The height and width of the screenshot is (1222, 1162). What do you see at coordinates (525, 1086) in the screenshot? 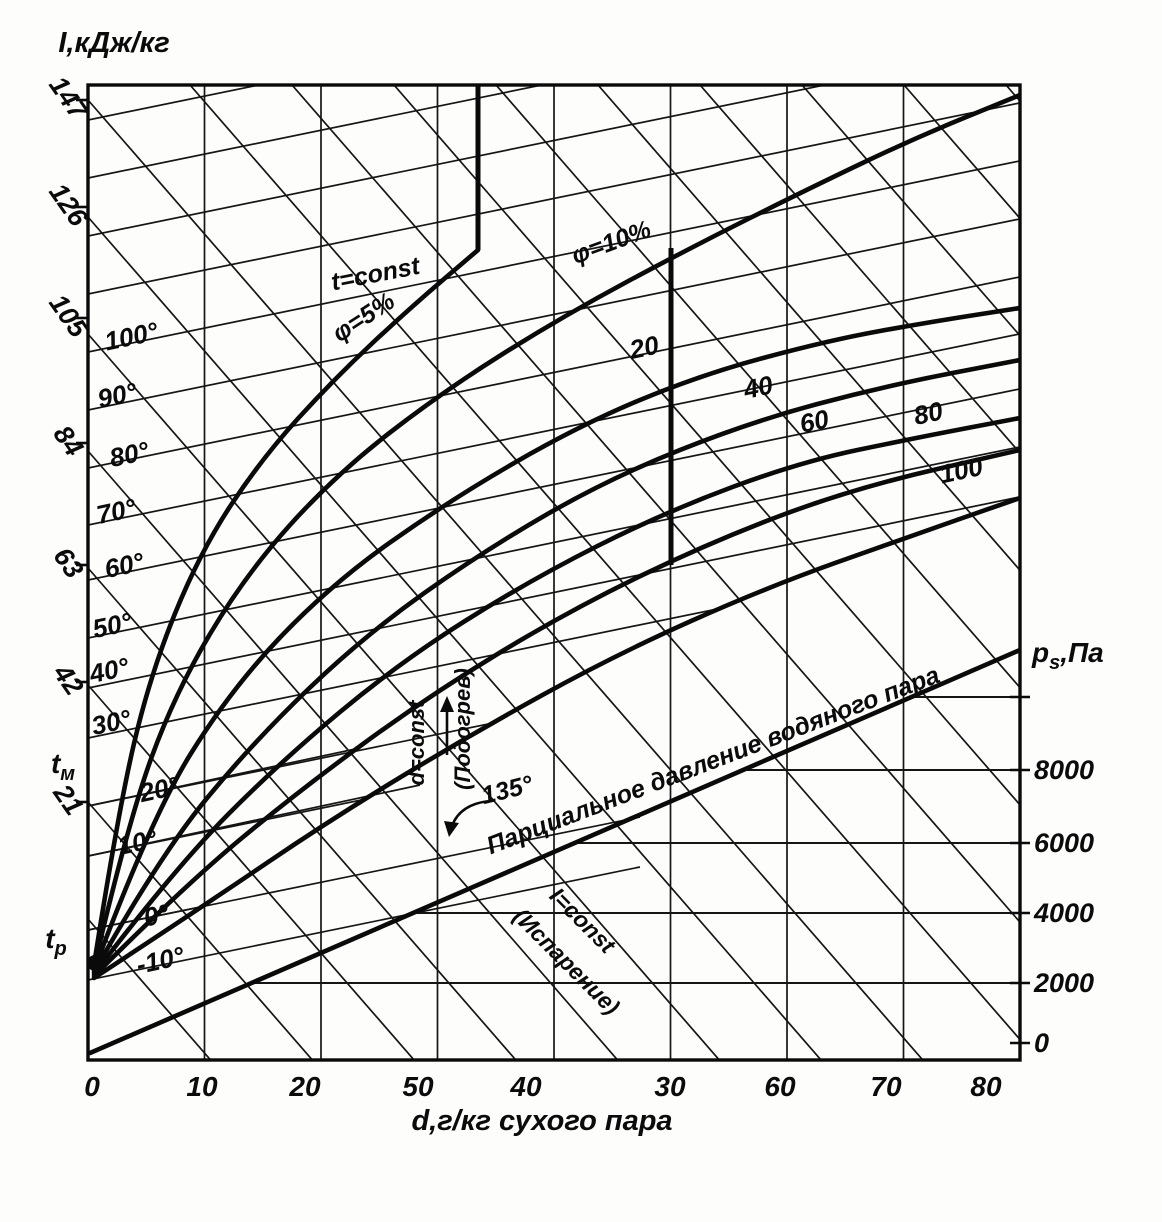
I see `x-tick-label: 40` at bounding box center [525, 1086].